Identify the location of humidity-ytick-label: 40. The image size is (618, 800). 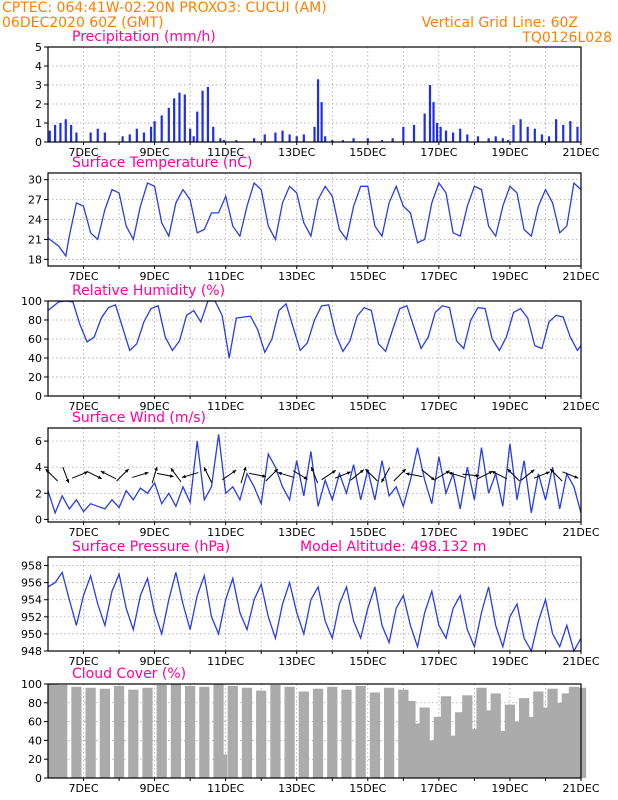
(35, 358).